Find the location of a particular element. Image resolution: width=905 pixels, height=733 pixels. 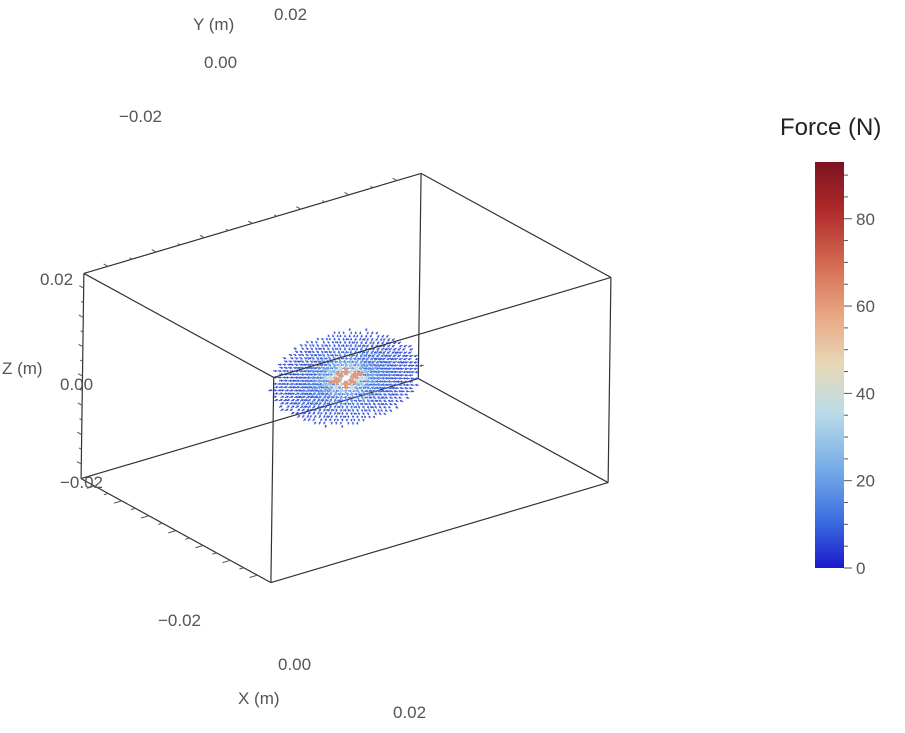

z-axis-tick is located at coordinates (80, 375).